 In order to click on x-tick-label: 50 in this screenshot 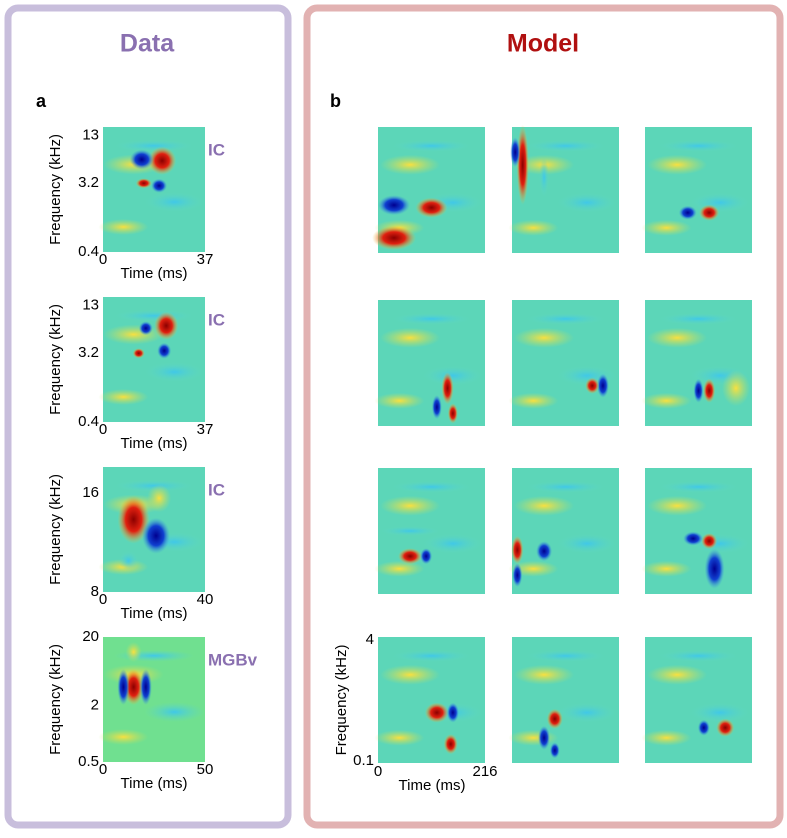, I will do `click(205, 769)`.